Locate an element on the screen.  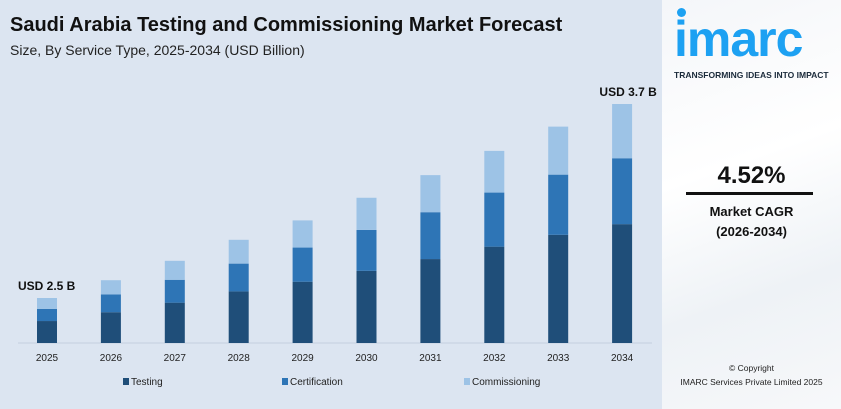
bar-certification-2028 is located at coordinates (238, 277).